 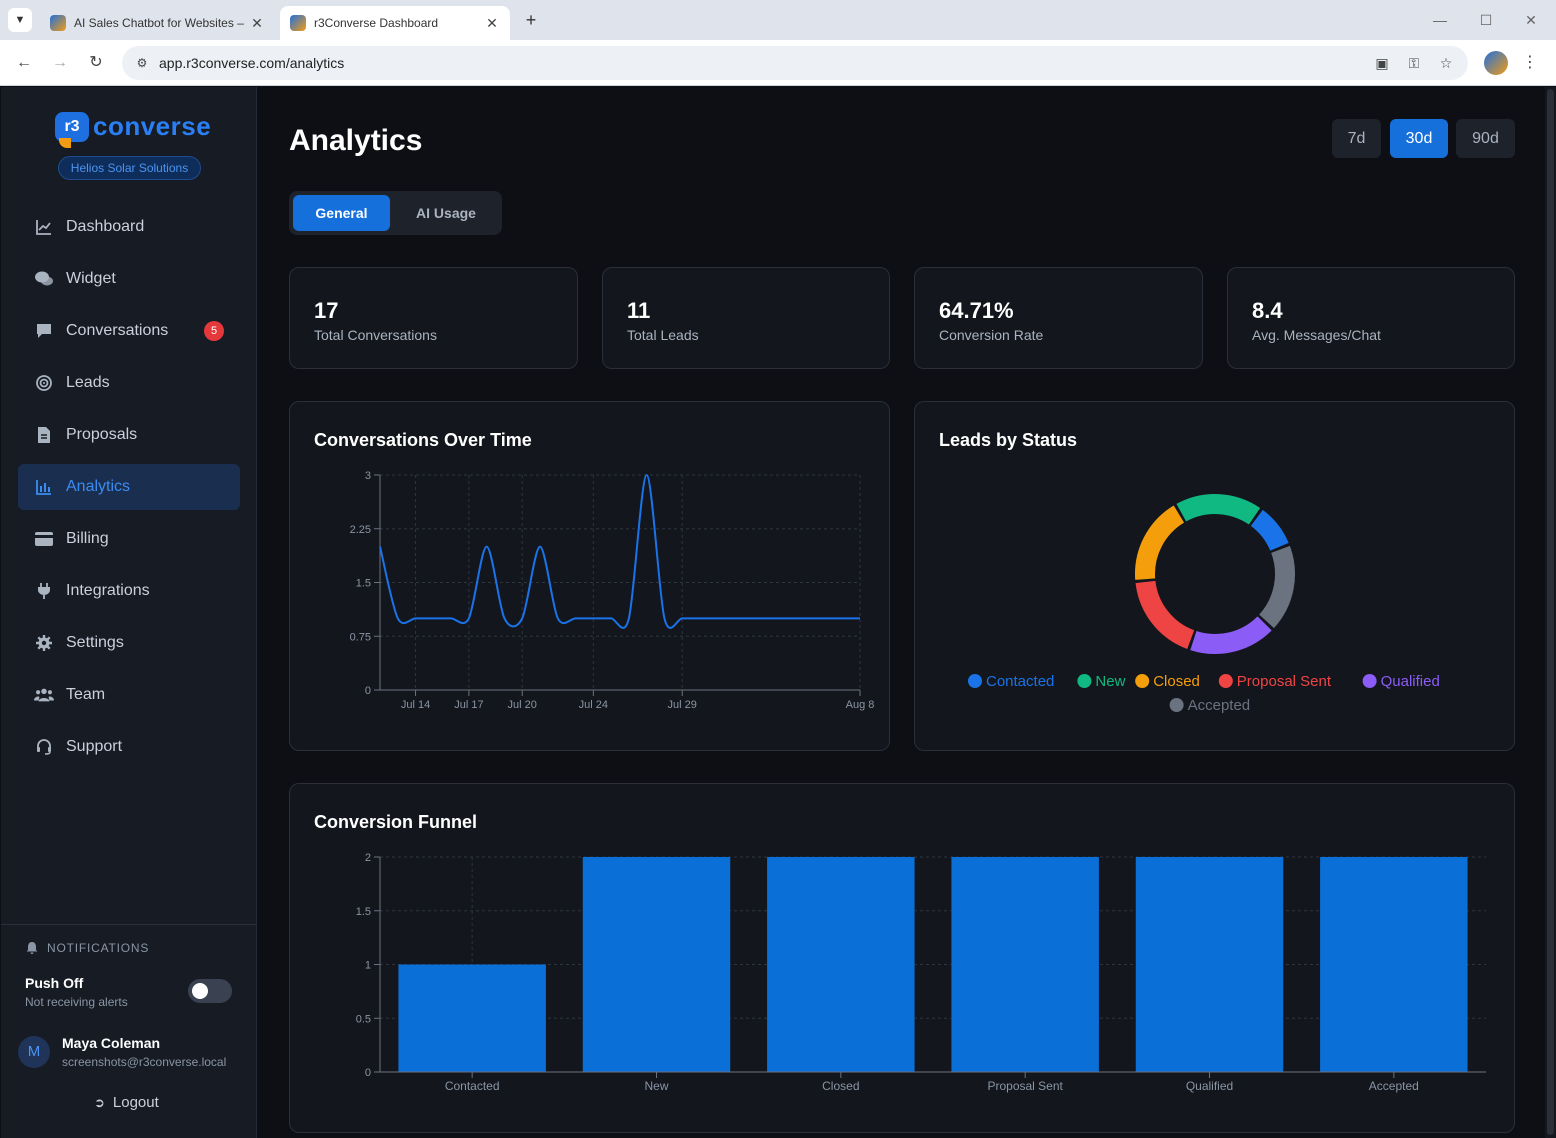 What do you see at coordinates (360, 637) in the screenshot?
I see `y-tick-label: 0.75` at bounding box center [360, 637].